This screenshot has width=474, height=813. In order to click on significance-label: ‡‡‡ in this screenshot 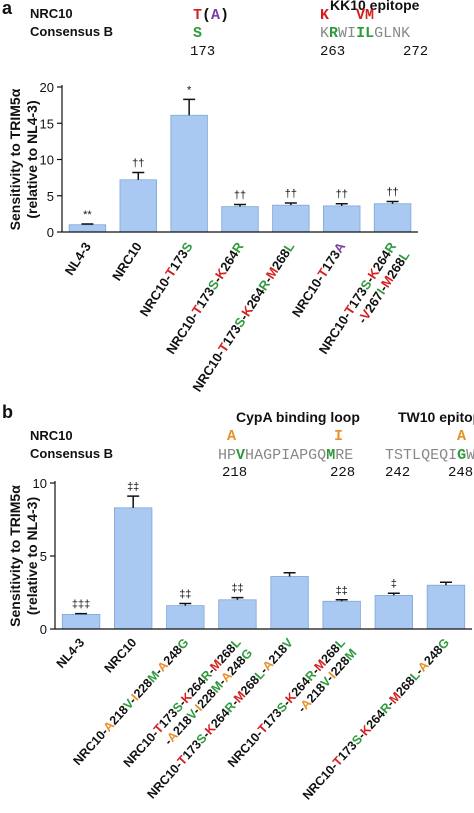, I will do `click(81, 605)`.